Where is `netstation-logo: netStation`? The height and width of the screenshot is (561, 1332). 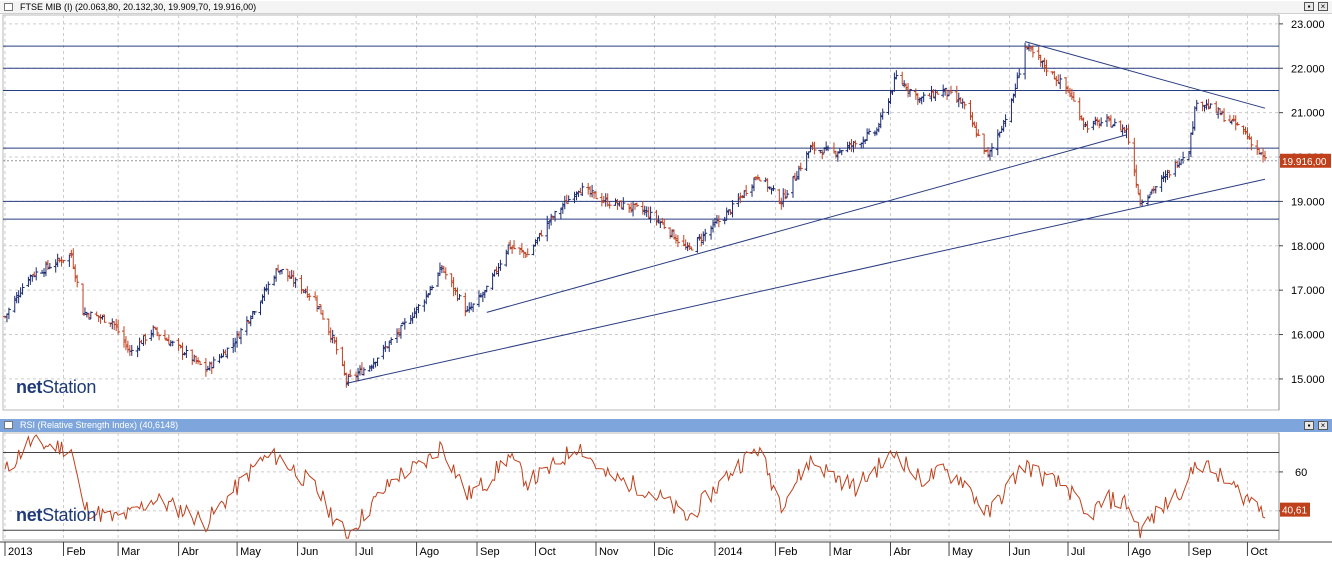 netstation-logo: netStation is located at coordinates (56, 387).